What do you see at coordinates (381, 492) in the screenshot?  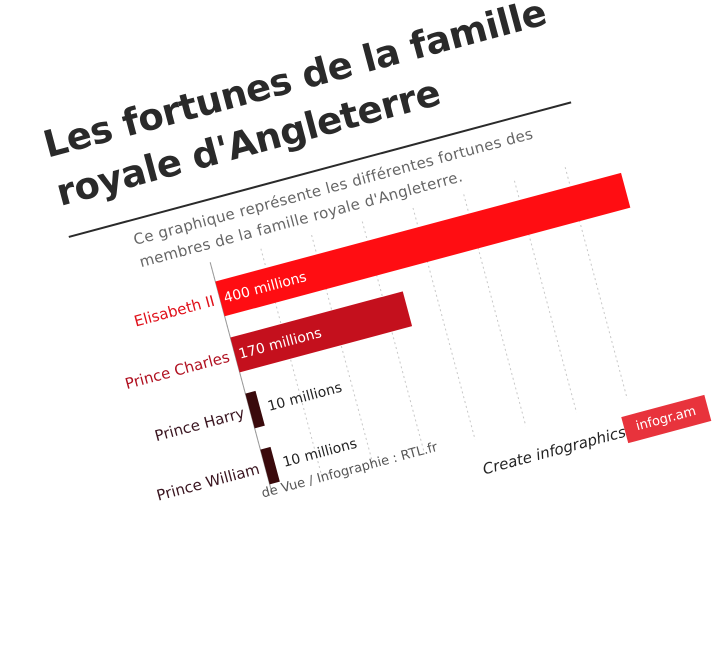 I see `x-tick-label: 100` at bounding box center [381, 492].